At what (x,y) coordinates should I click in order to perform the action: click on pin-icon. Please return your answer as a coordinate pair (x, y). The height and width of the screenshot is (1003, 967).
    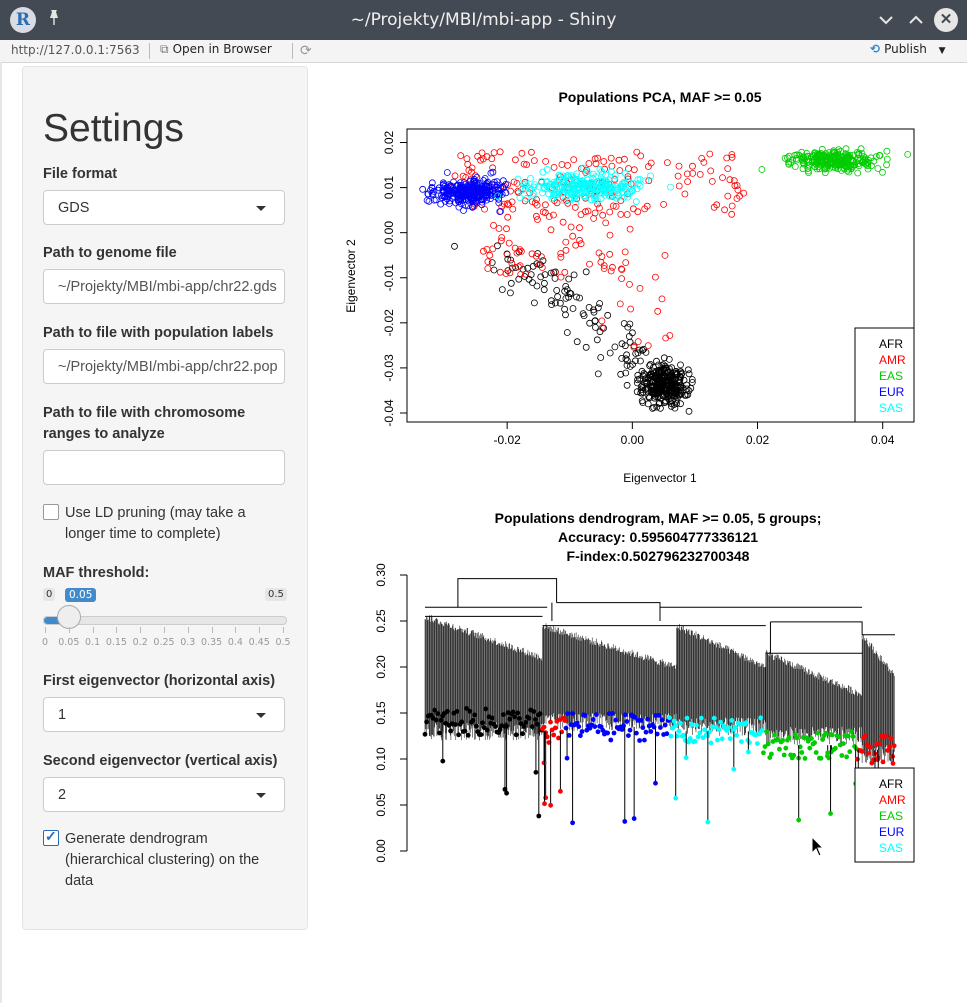
    Looking at the image, I should click on (55, 19).